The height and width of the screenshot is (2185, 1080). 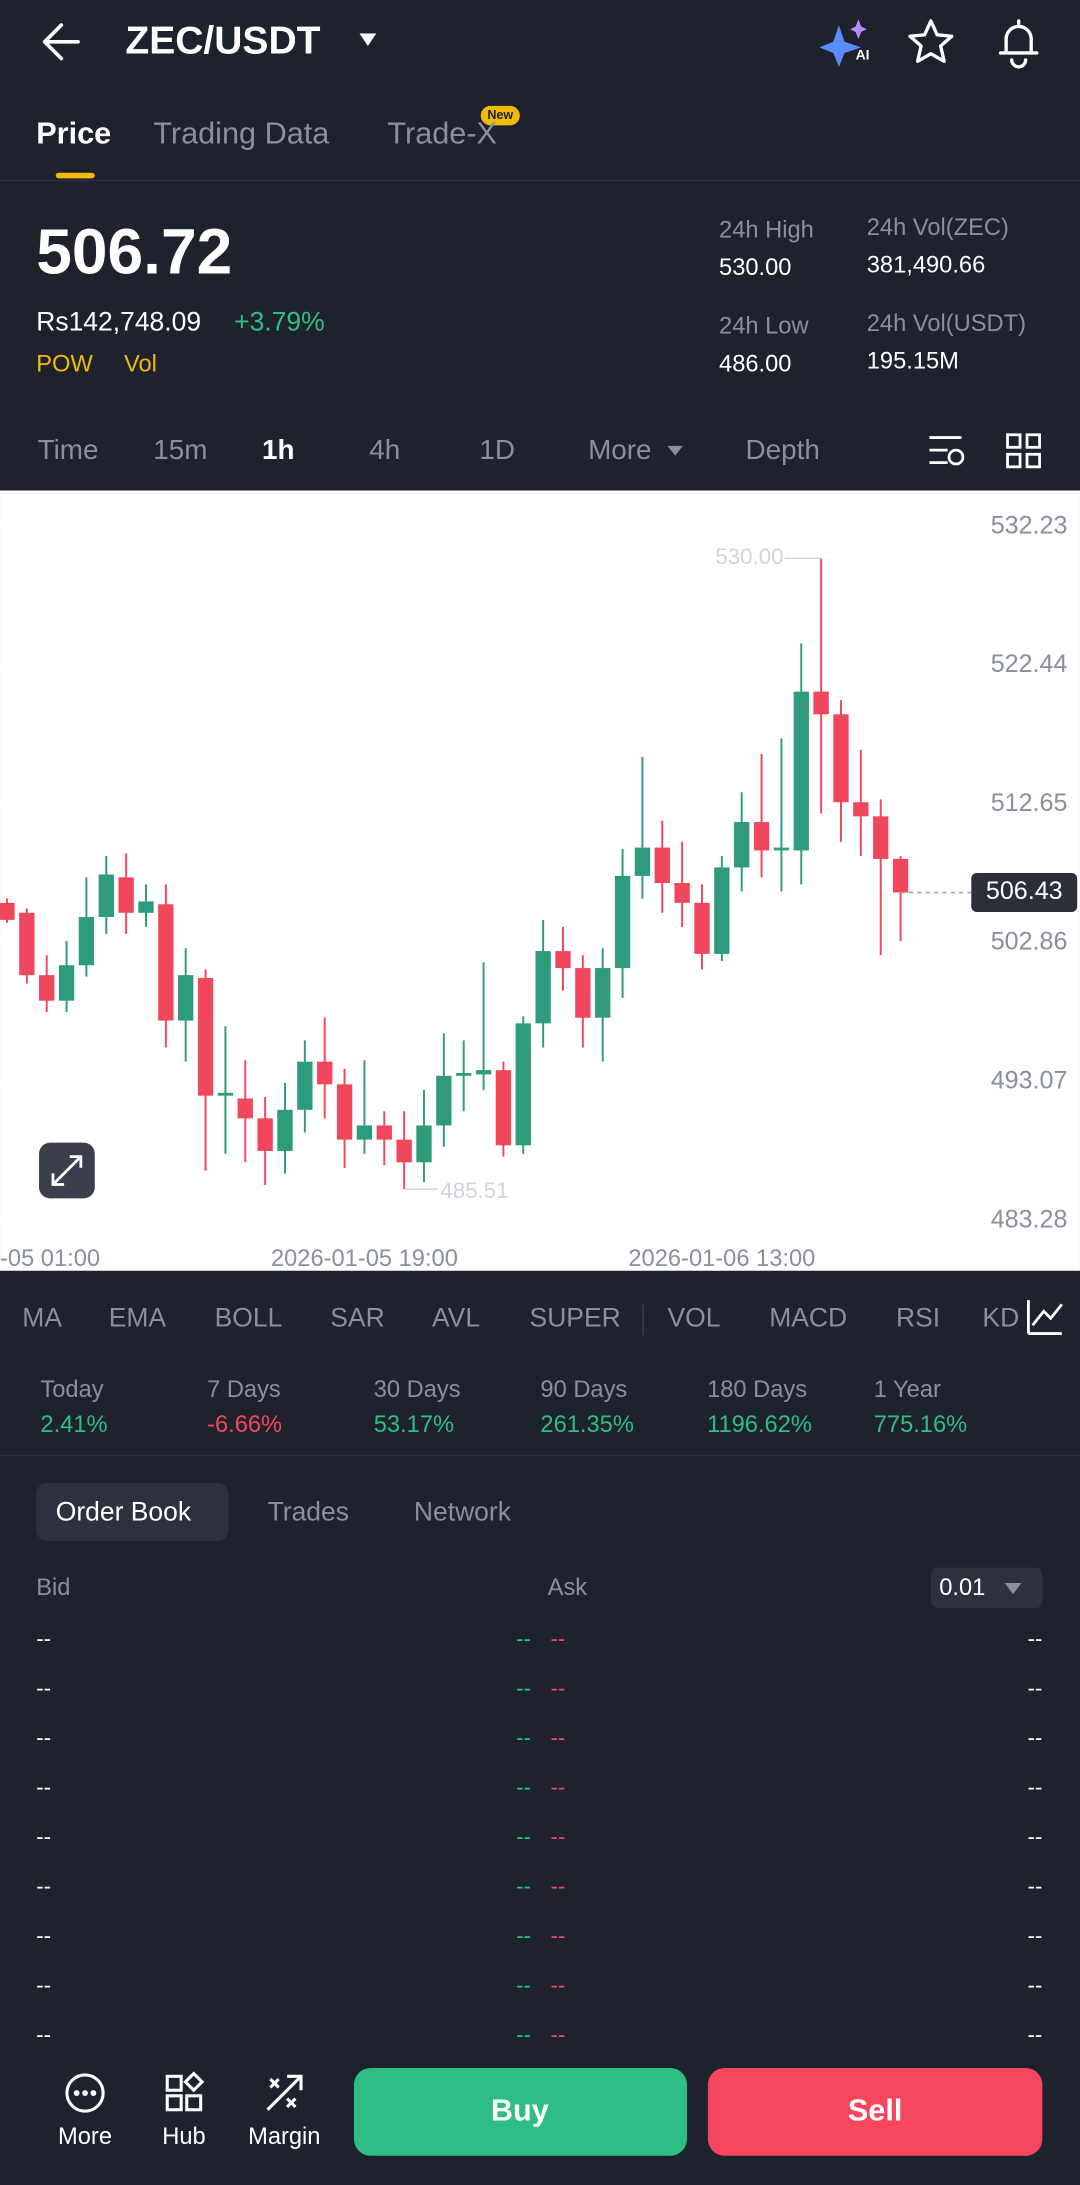 I want to click on nav-label: More, so click(x=85, y=2137).